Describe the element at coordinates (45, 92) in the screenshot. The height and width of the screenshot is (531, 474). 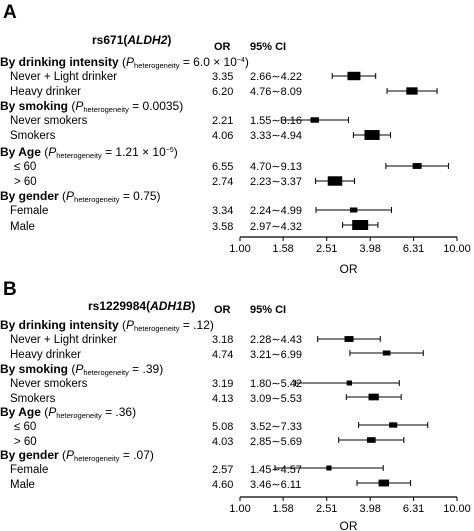
I see `row-label: Heavy drinker` at that location.